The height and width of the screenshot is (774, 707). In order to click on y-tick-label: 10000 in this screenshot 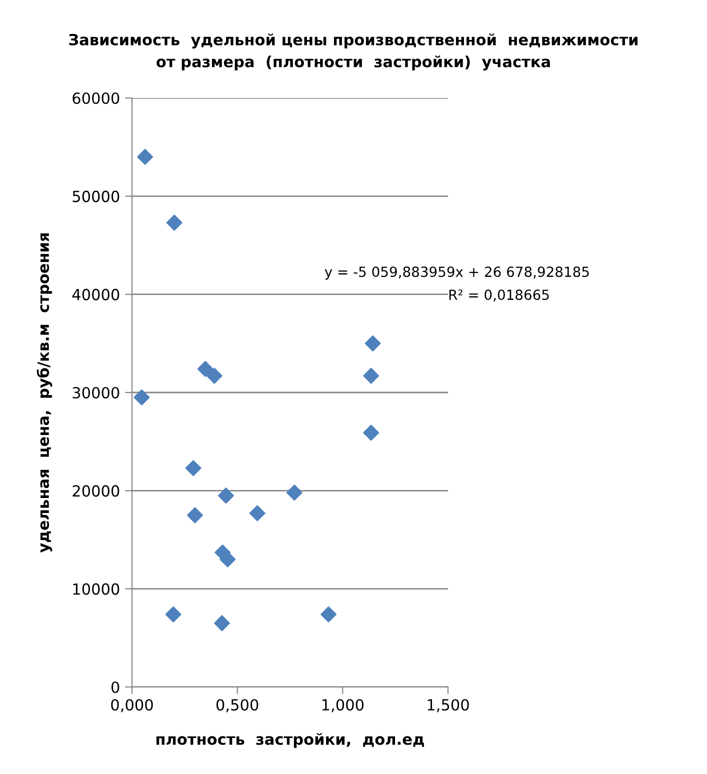, I will do `click(96, 589)`.